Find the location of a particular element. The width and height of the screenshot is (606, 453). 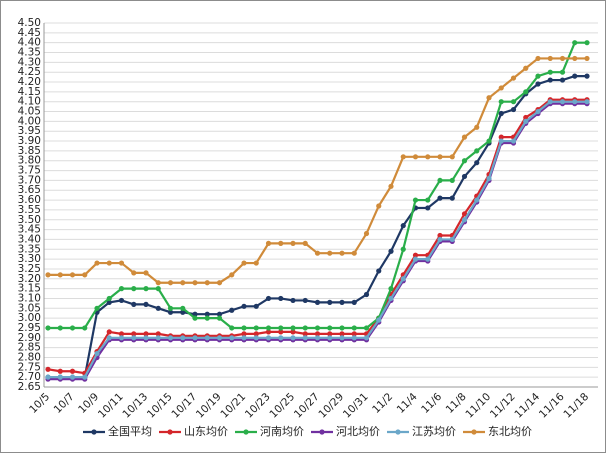

y-tick-label: 4.30 is located at coordinates (29, 62).